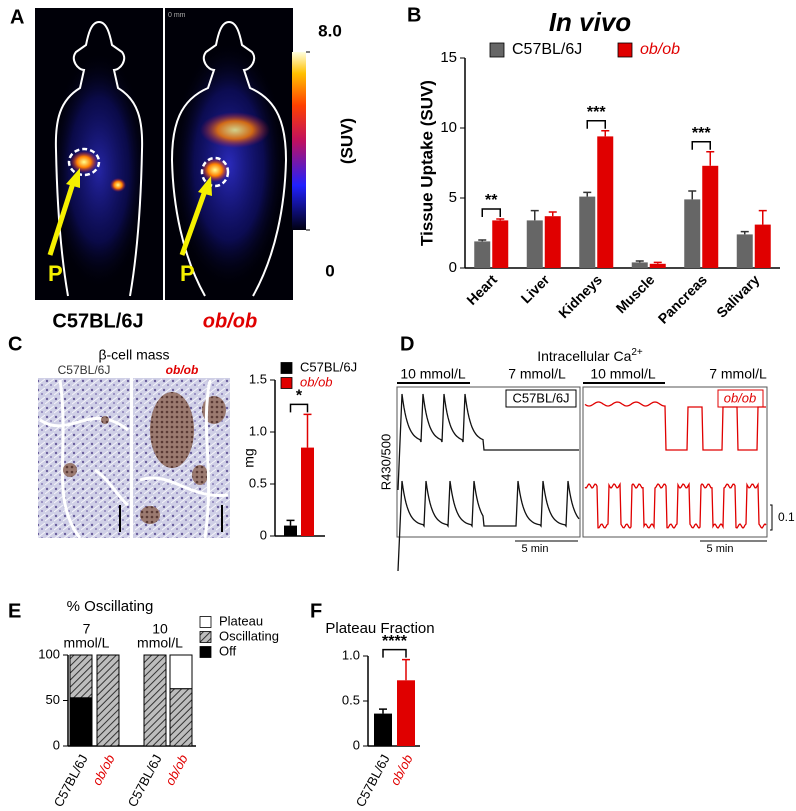  Describe the element at coordinates (17, 17) in the screenshot. I see `panel-letter: A` at that location.